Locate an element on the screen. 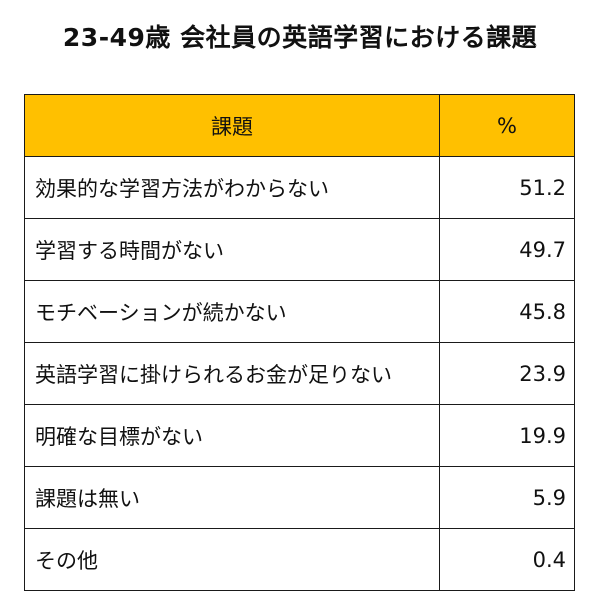 The width and height of the screenshot is (600, 607). row-label: 学習する時間がない is located at coordinates (232, 249).